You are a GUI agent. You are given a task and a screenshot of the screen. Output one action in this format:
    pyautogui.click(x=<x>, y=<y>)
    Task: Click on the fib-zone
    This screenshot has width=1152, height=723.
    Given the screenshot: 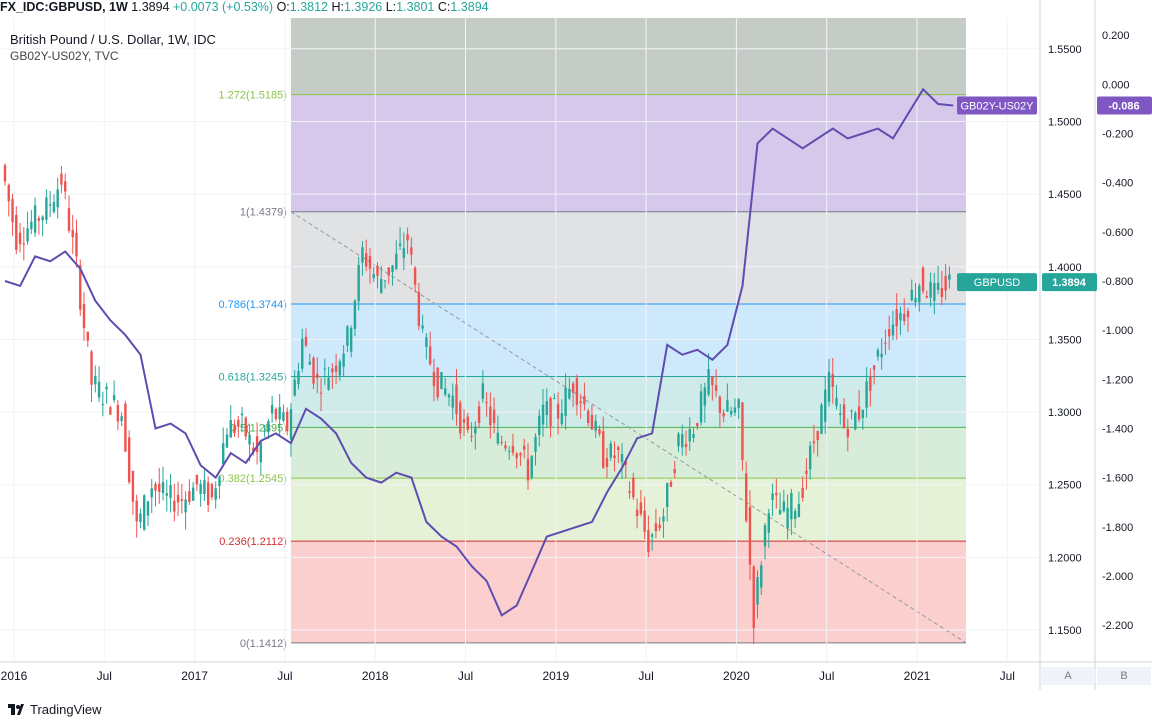 What is the action you would take?
    pyautogui.click(x=628, y=153)
    